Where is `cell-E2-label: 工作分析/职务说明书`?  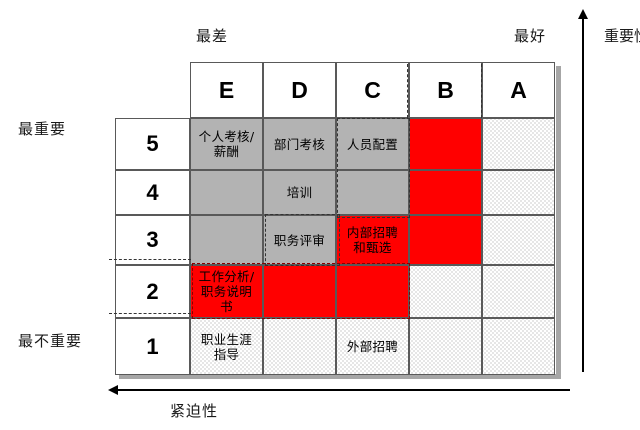
cell-E2-label: 工作分析/职务说明书 is located at coordinates (226, 291).